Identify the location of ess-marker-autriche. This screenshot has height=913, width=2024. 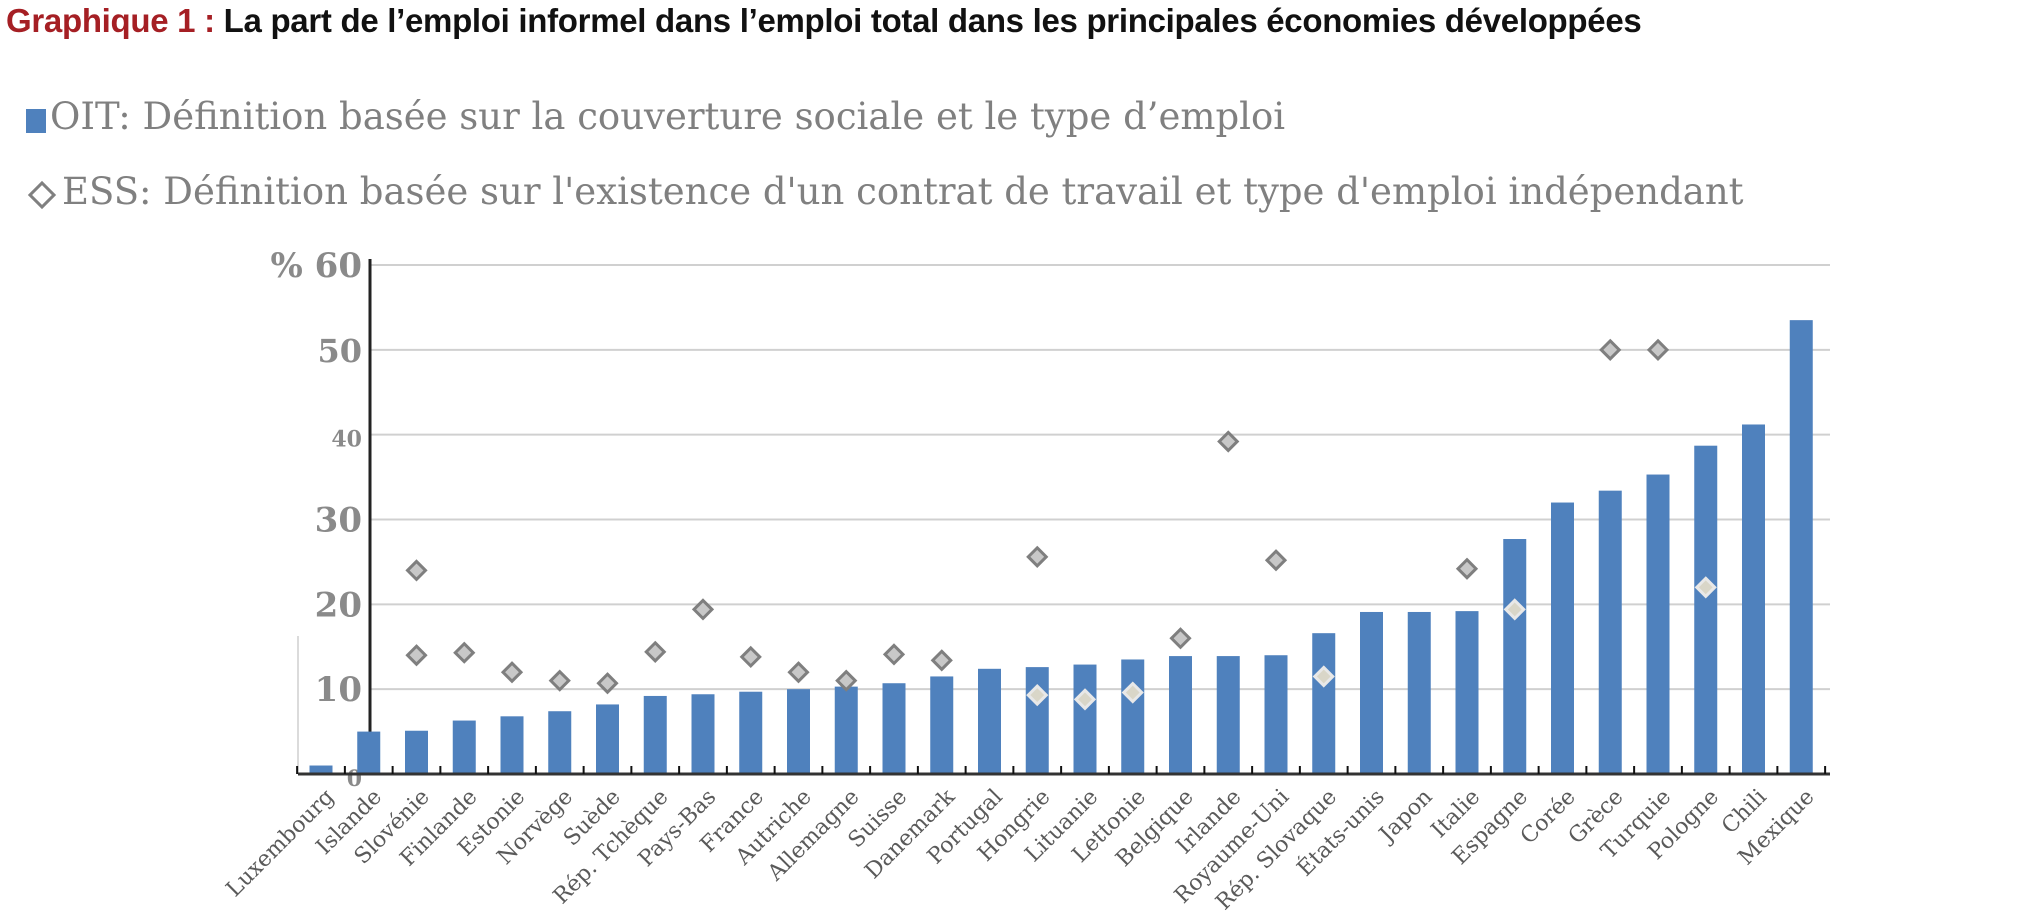
(798, 672).